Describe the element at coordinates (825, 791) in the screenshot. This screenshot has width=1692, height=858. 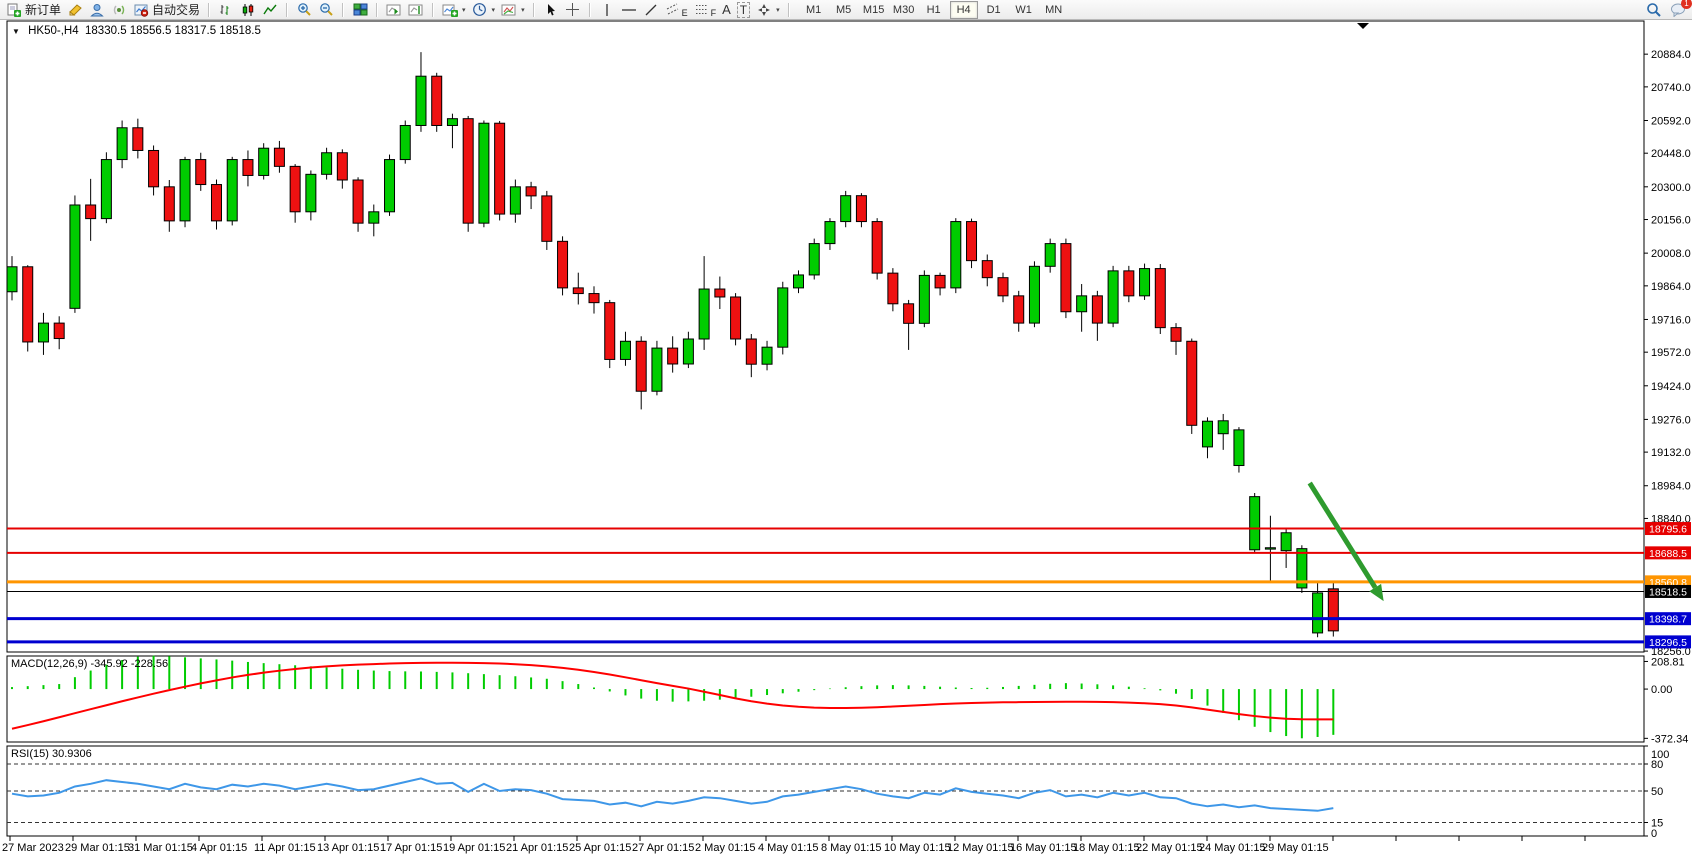
I see `rsi-pane` at that location.